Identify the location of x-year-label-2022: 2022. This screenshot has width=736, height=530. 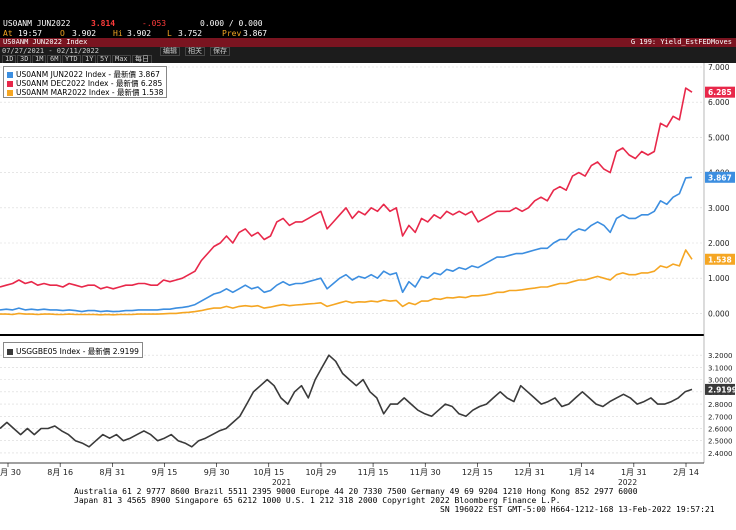
(627, 482).